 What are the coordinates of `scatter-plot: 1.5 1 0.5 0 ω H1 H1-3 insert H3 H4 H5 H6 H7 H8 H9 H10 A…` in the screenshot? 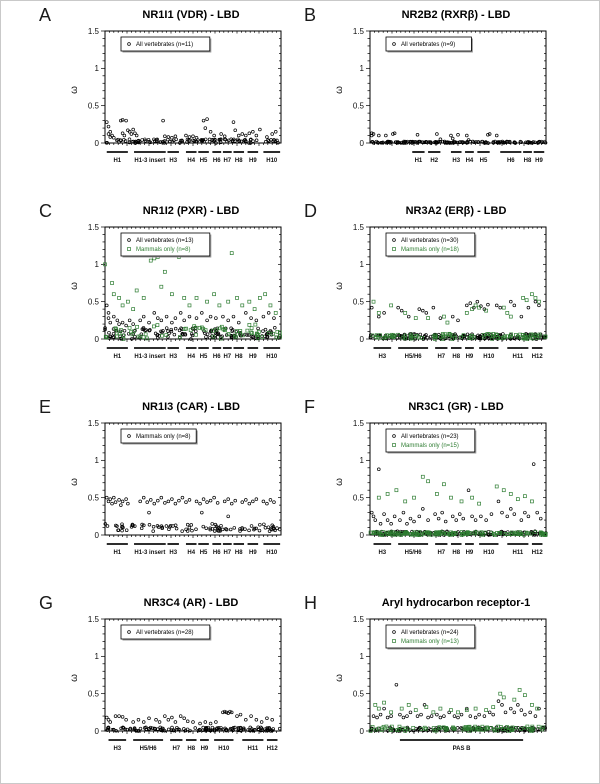 It's located at (175, 95).